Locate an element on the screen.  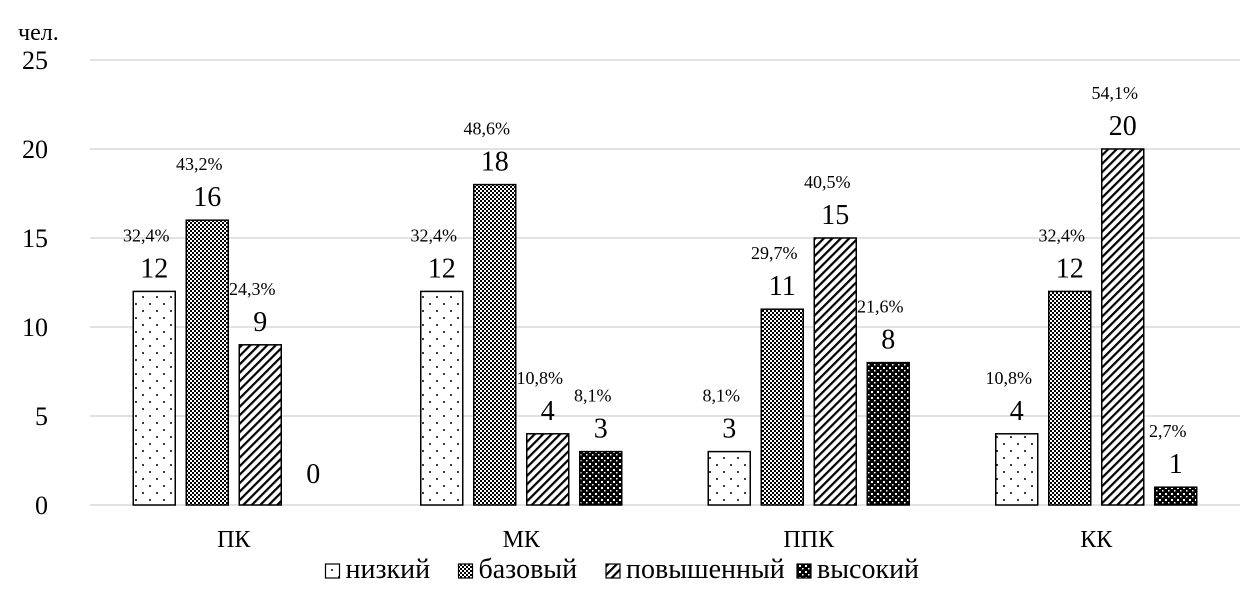
percent-label: 2,7% is located at coordinates (1168, 431).